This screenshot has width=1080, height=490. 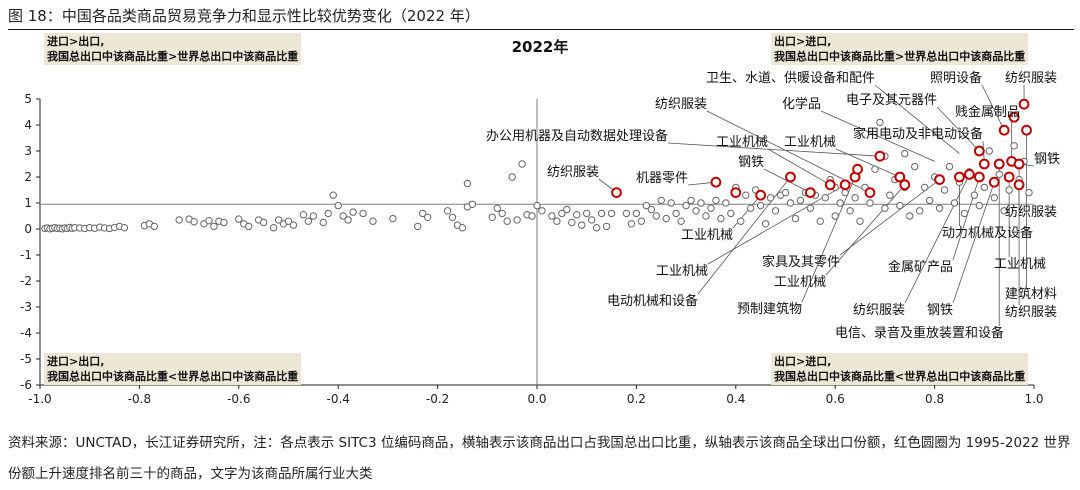 What do you see at coordinates (940, 310) in the screenshot?
I see `annotation-label: 钢铁` at bounding box center [940, 310].